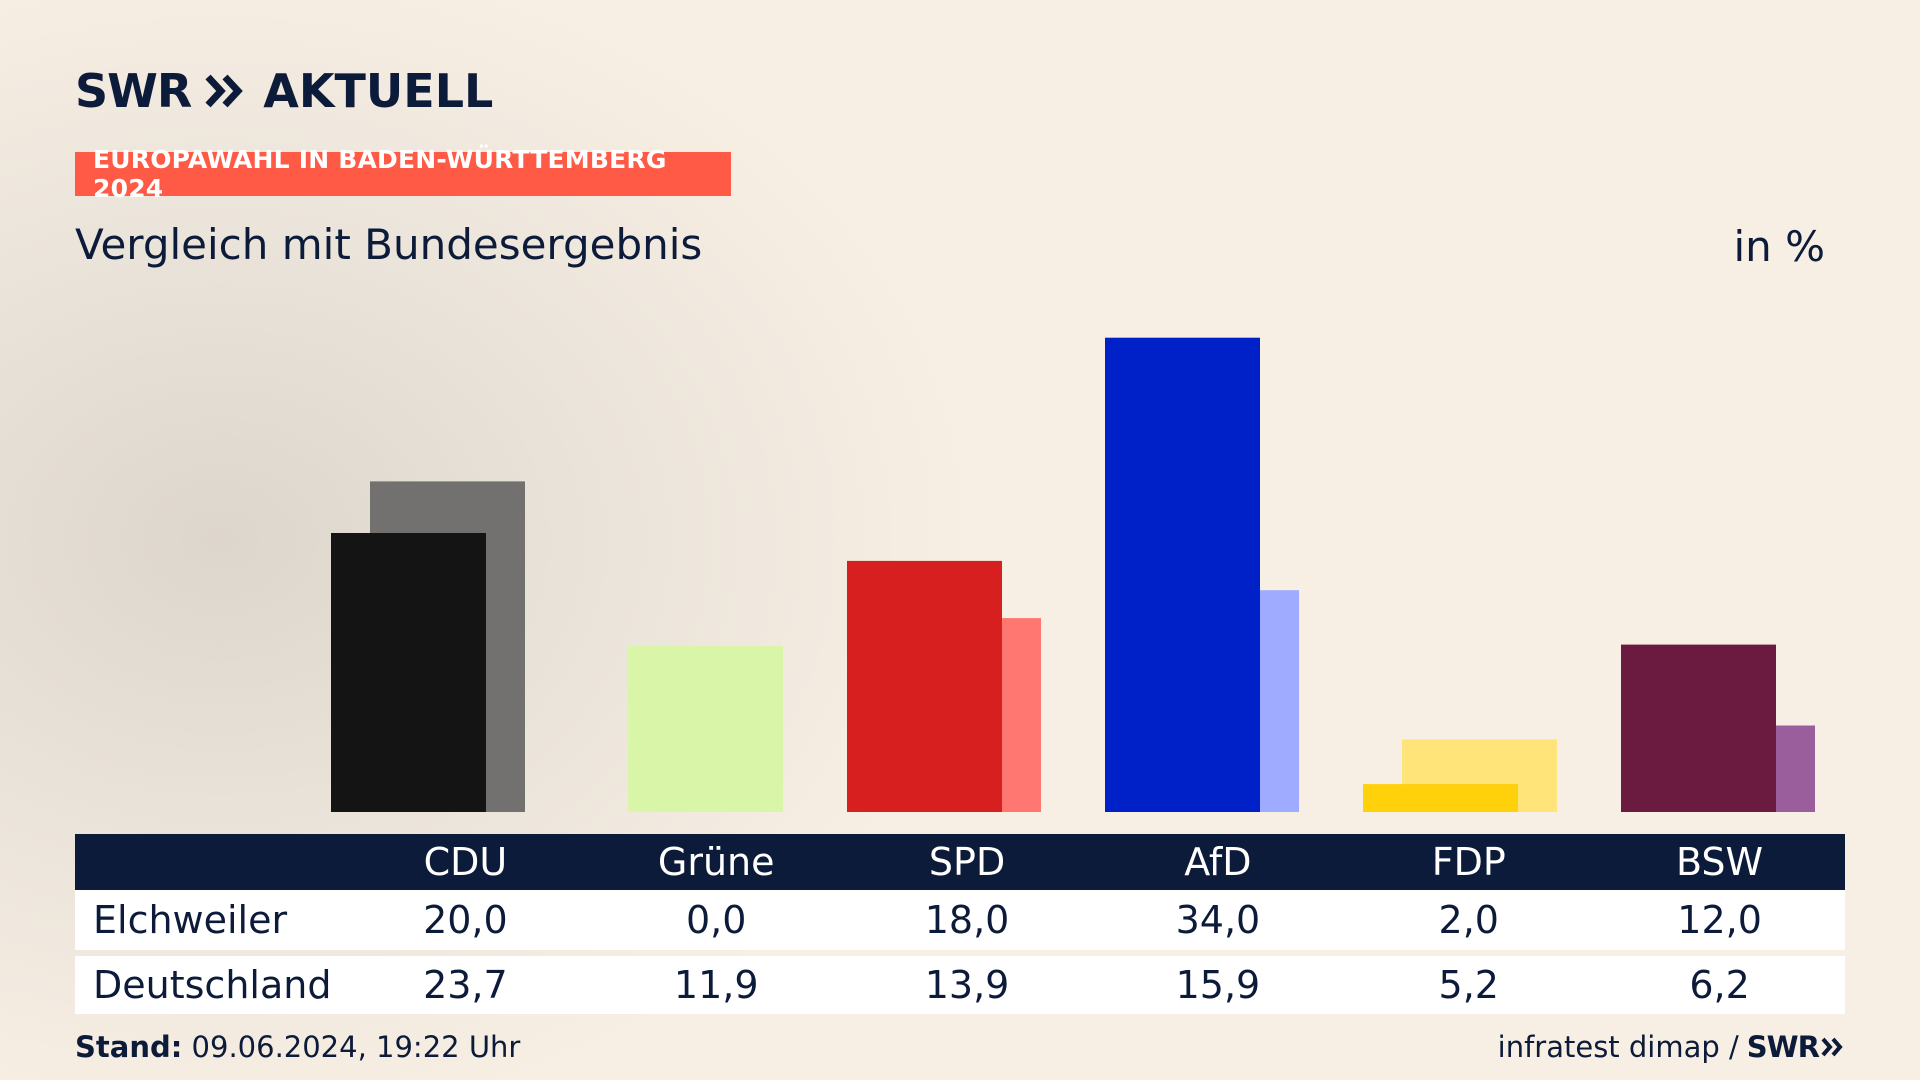 Image resolution: width=1920 pixels, height=1080 pixels. I want to click on stand-value: 09.06.2024, 19:22 Uhr, so click(351, 1047).